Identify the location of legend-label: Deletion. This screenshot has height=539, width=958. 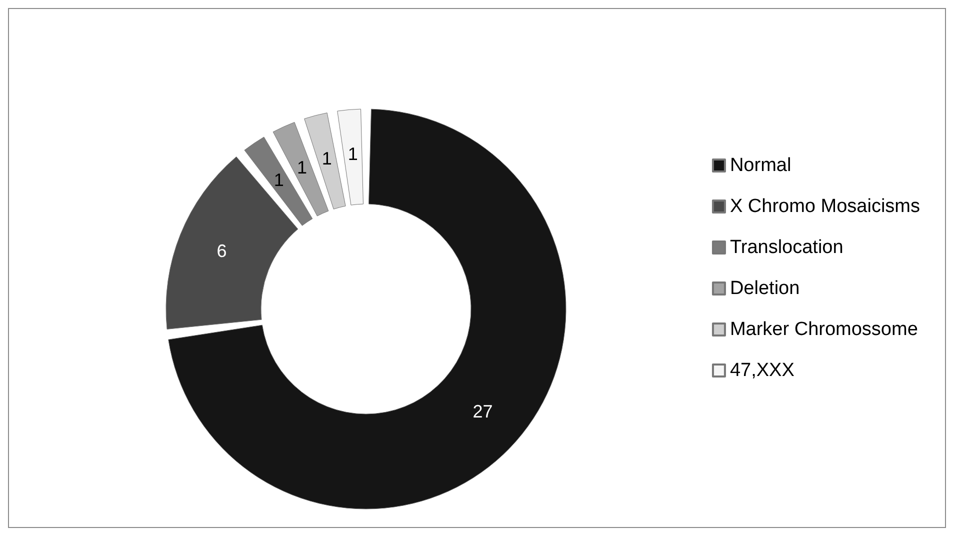
(765, 288).